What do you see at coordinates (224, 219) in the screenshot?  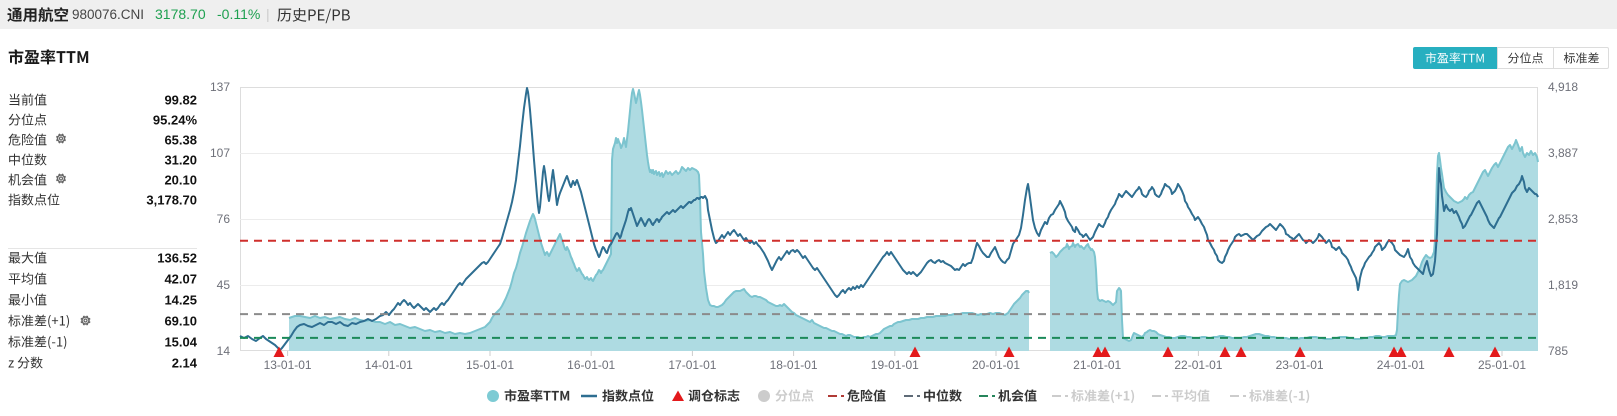 I see `svg-text: 76` at bounding box center [224, 219].